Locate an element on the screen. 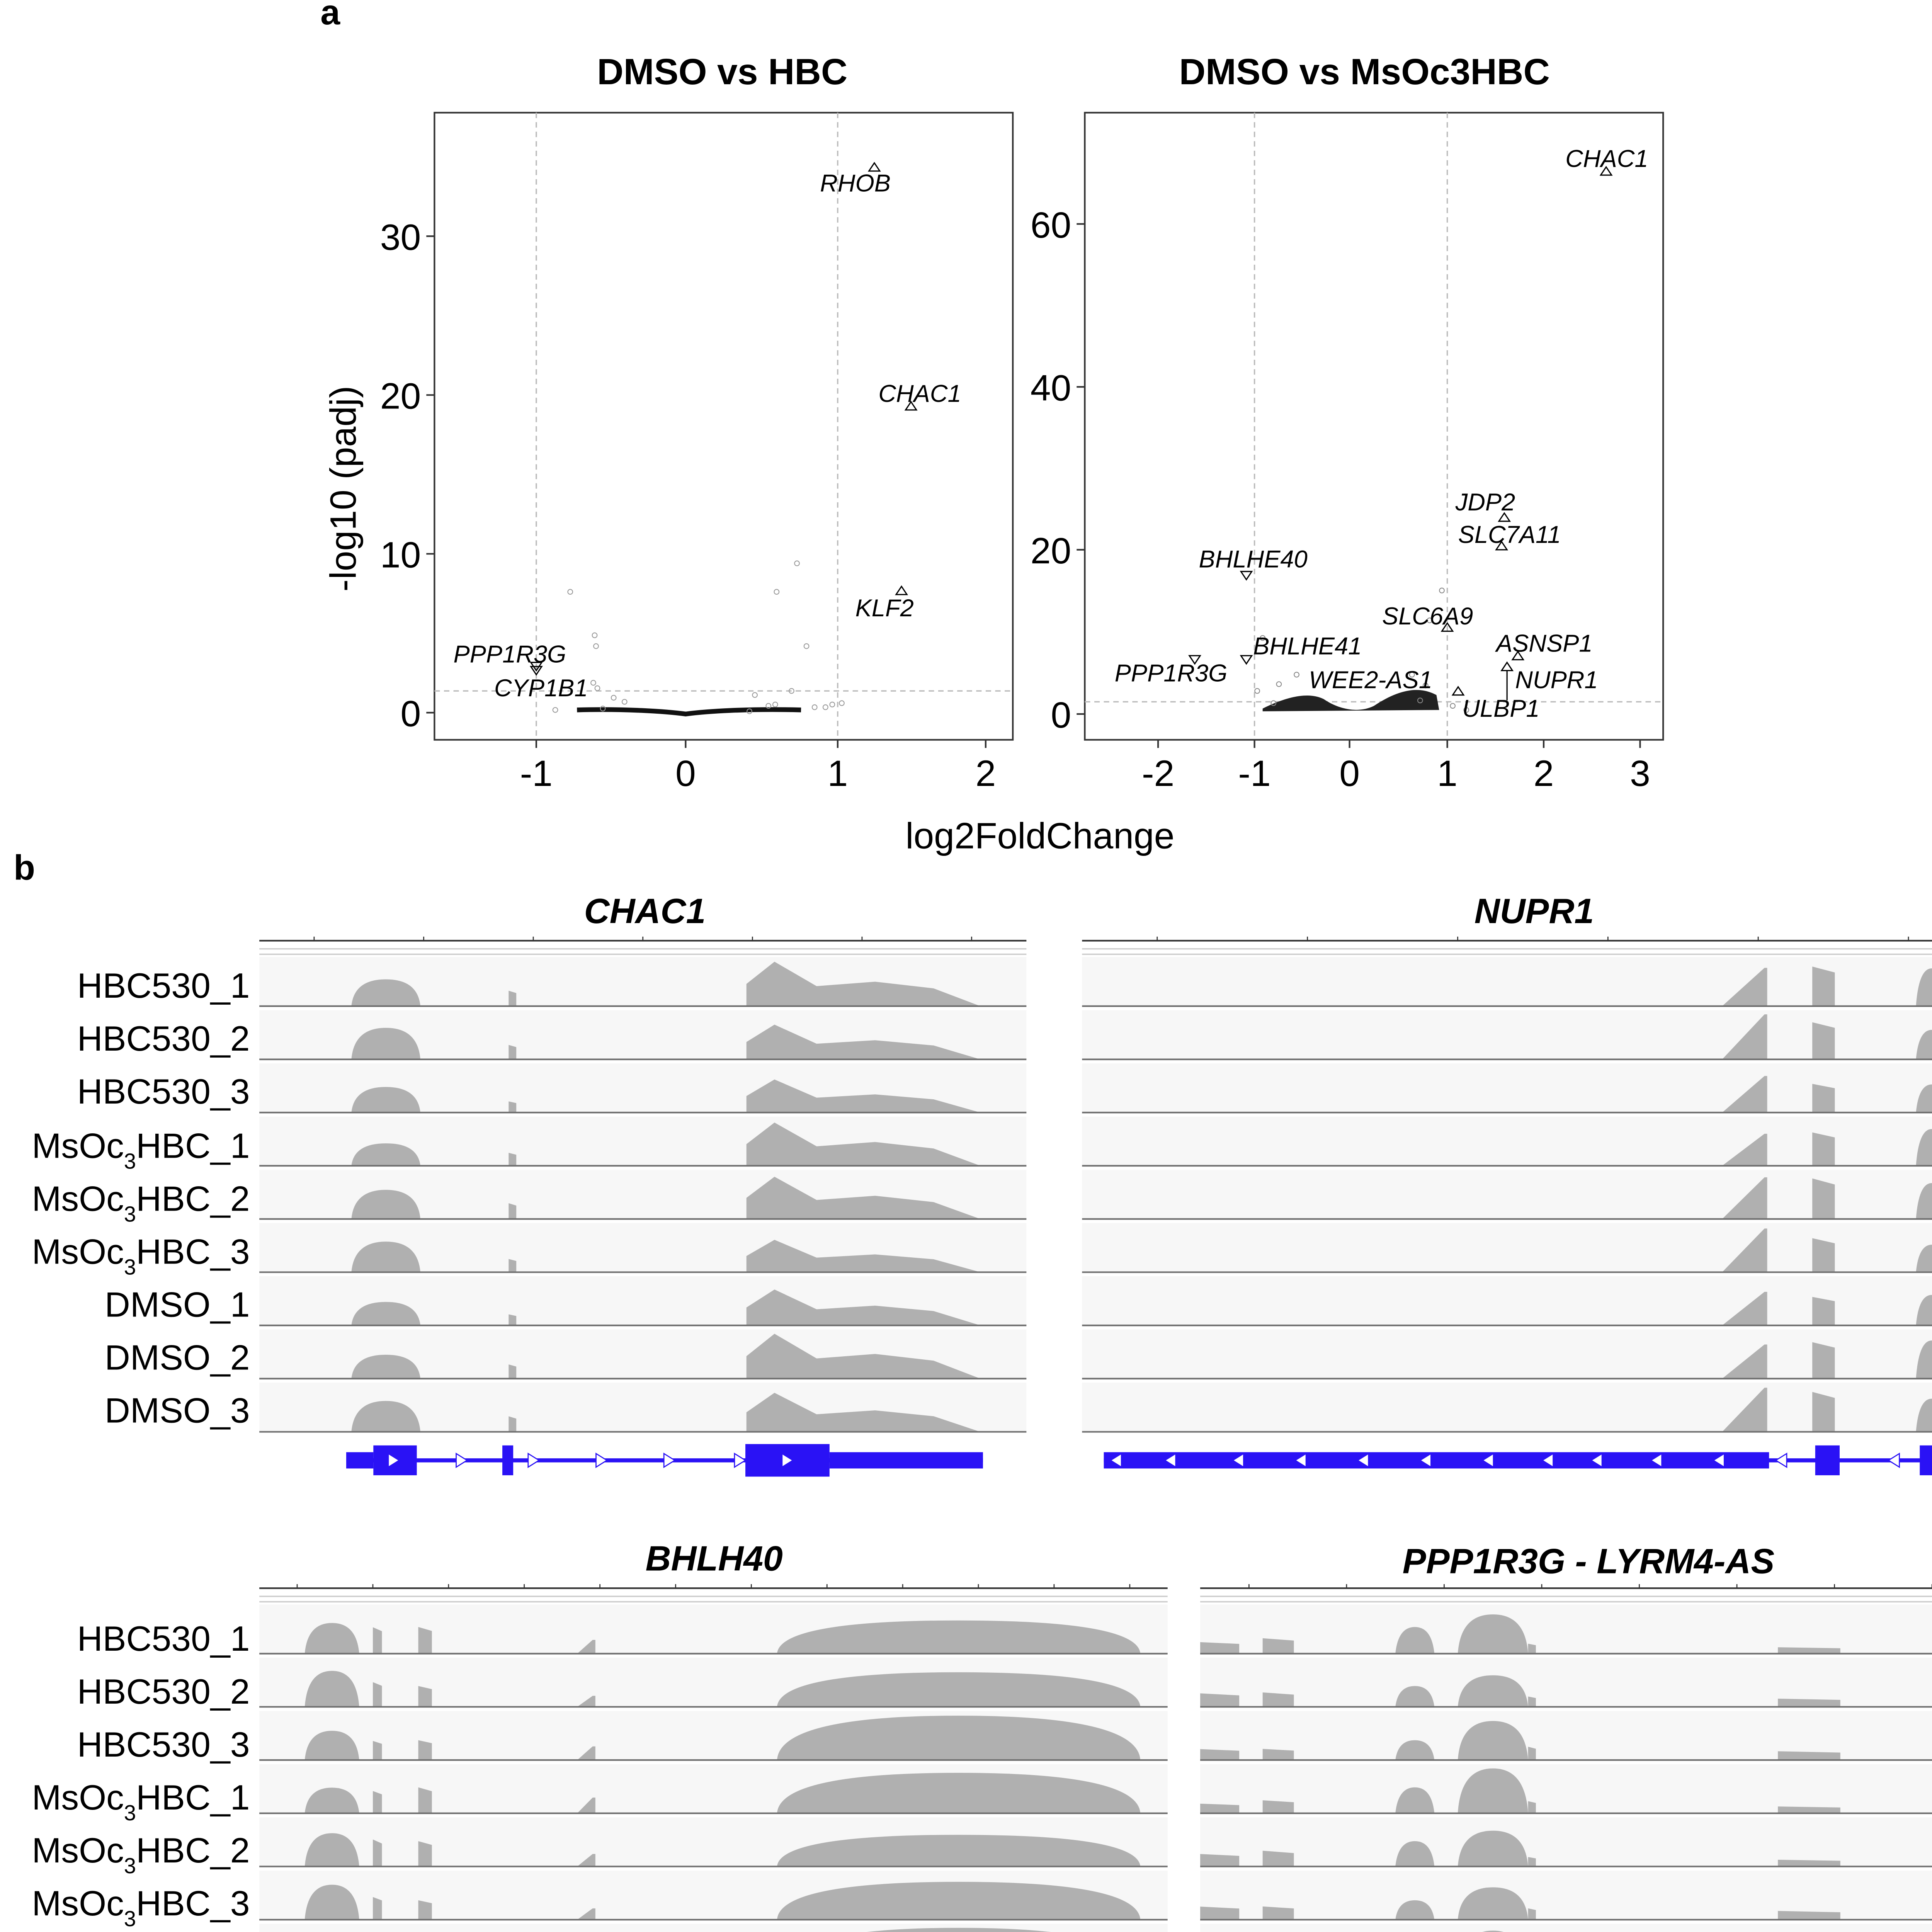 This screenshot has width=1932, height=1932. panel-b-label: b is located at coordinates (25, 868).